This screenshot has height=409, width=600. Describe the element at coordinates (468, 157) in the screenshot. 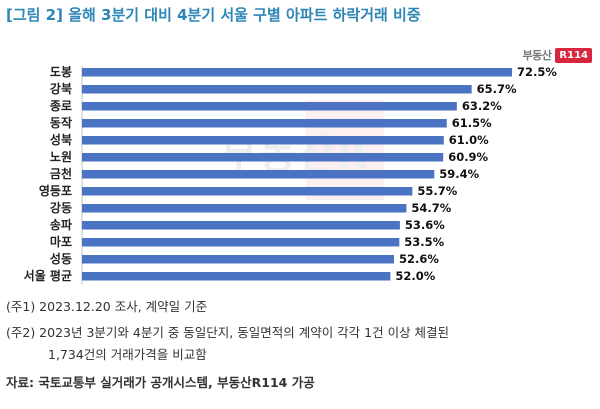

I see `data-label: 60.9%` at that location.